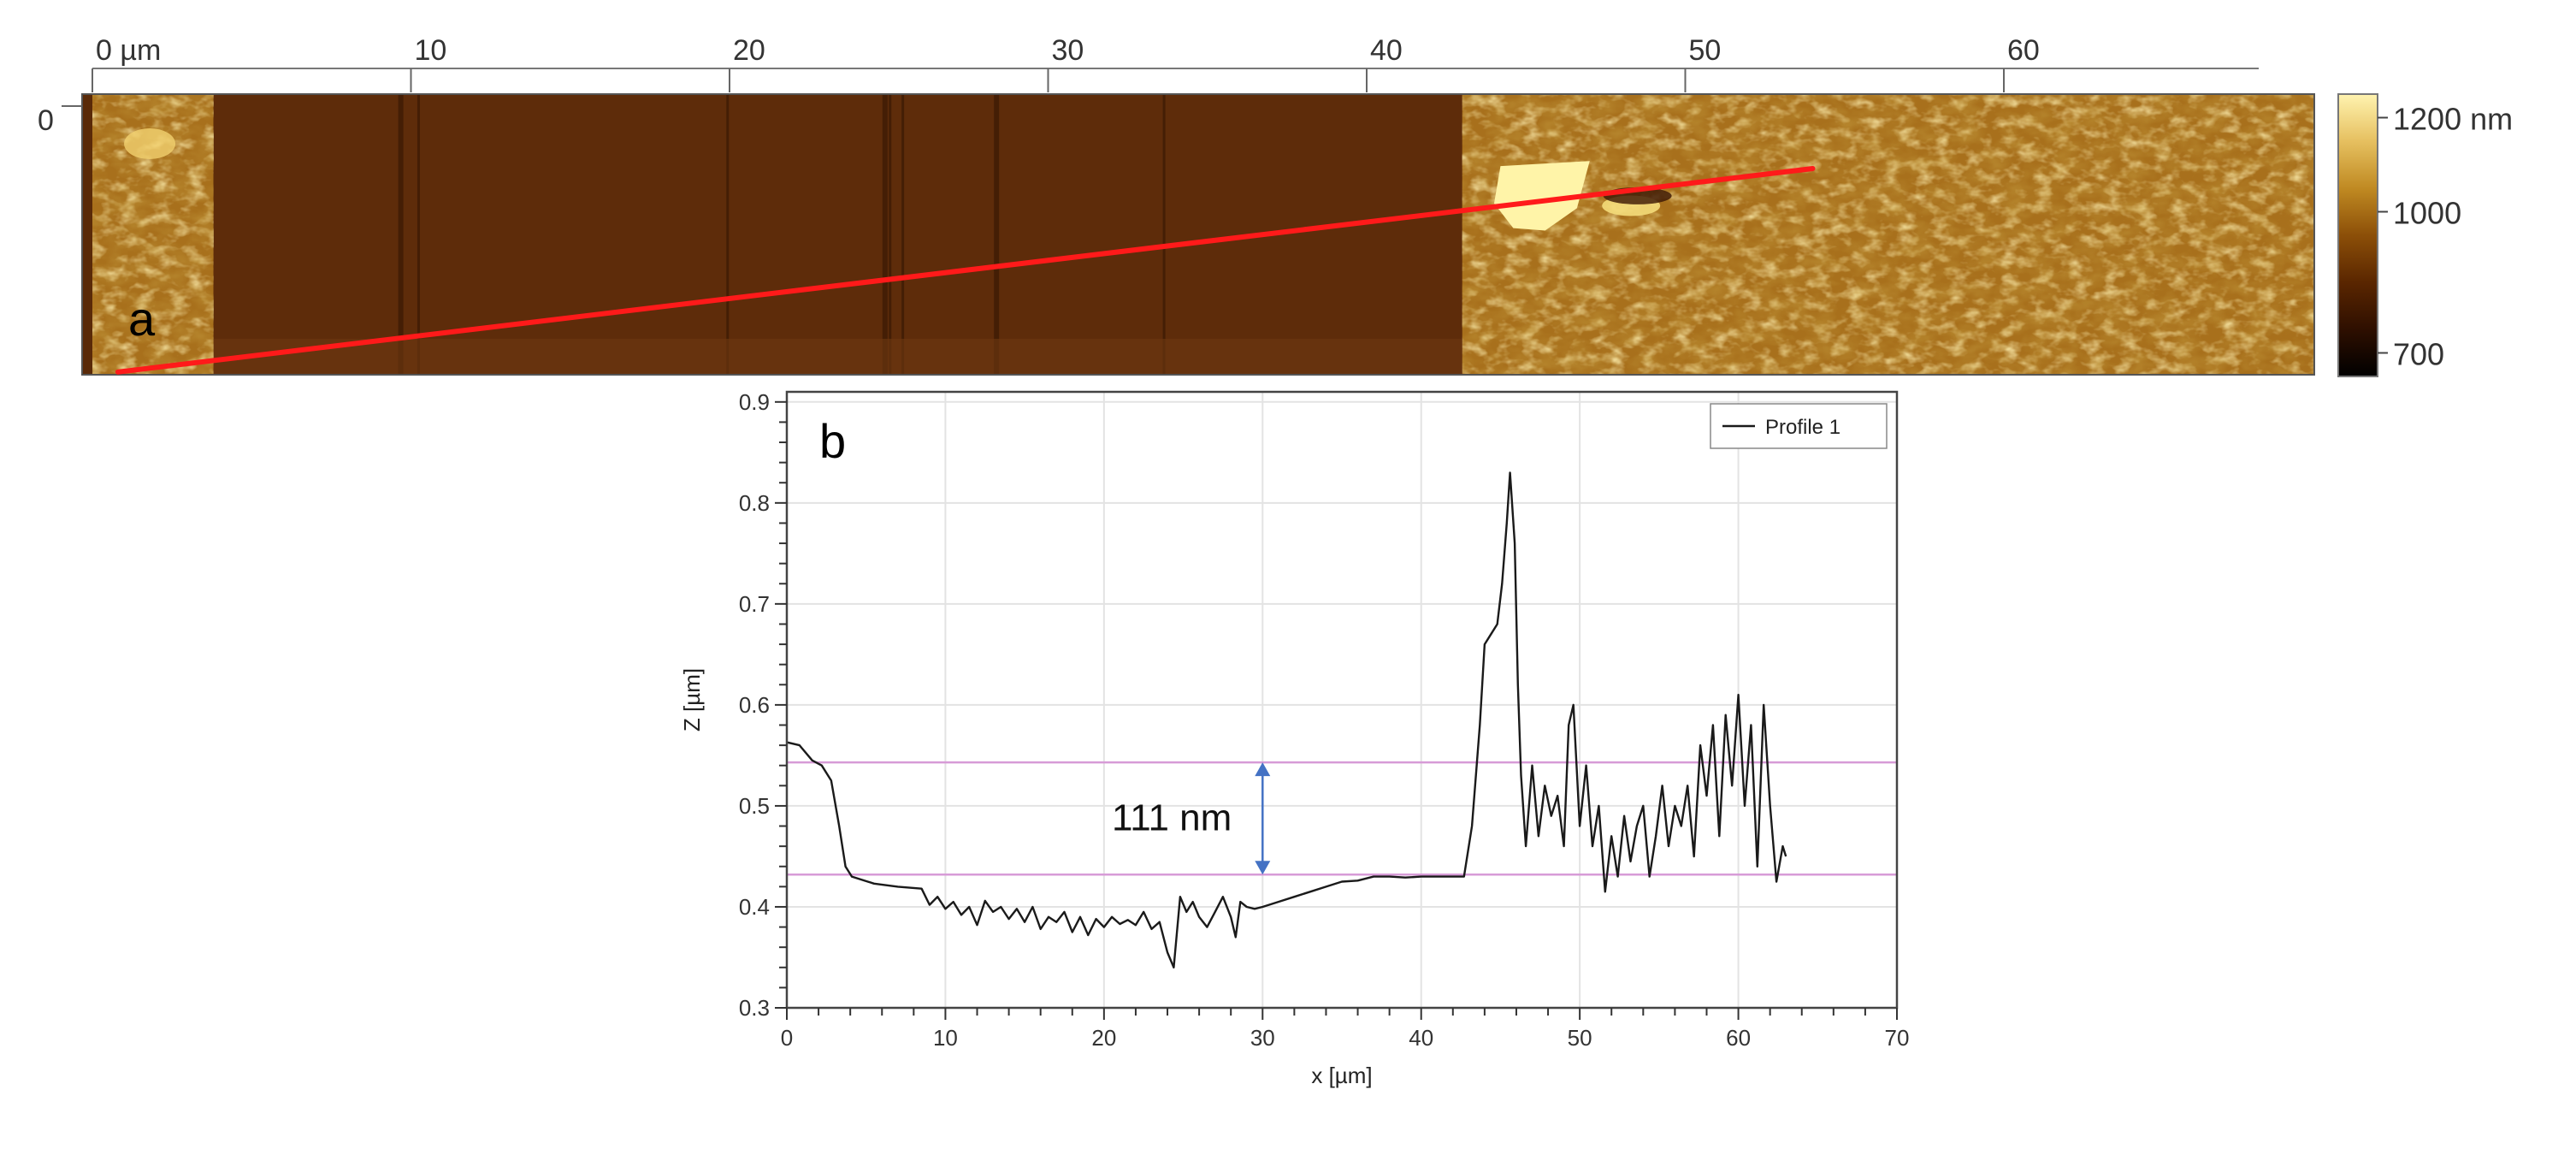 This screenshot has height=1149, width=2576. Describe the element at coordinates (1341, 1076) in the screenshot. I see `x-axis-label: x [µm]` at that location.